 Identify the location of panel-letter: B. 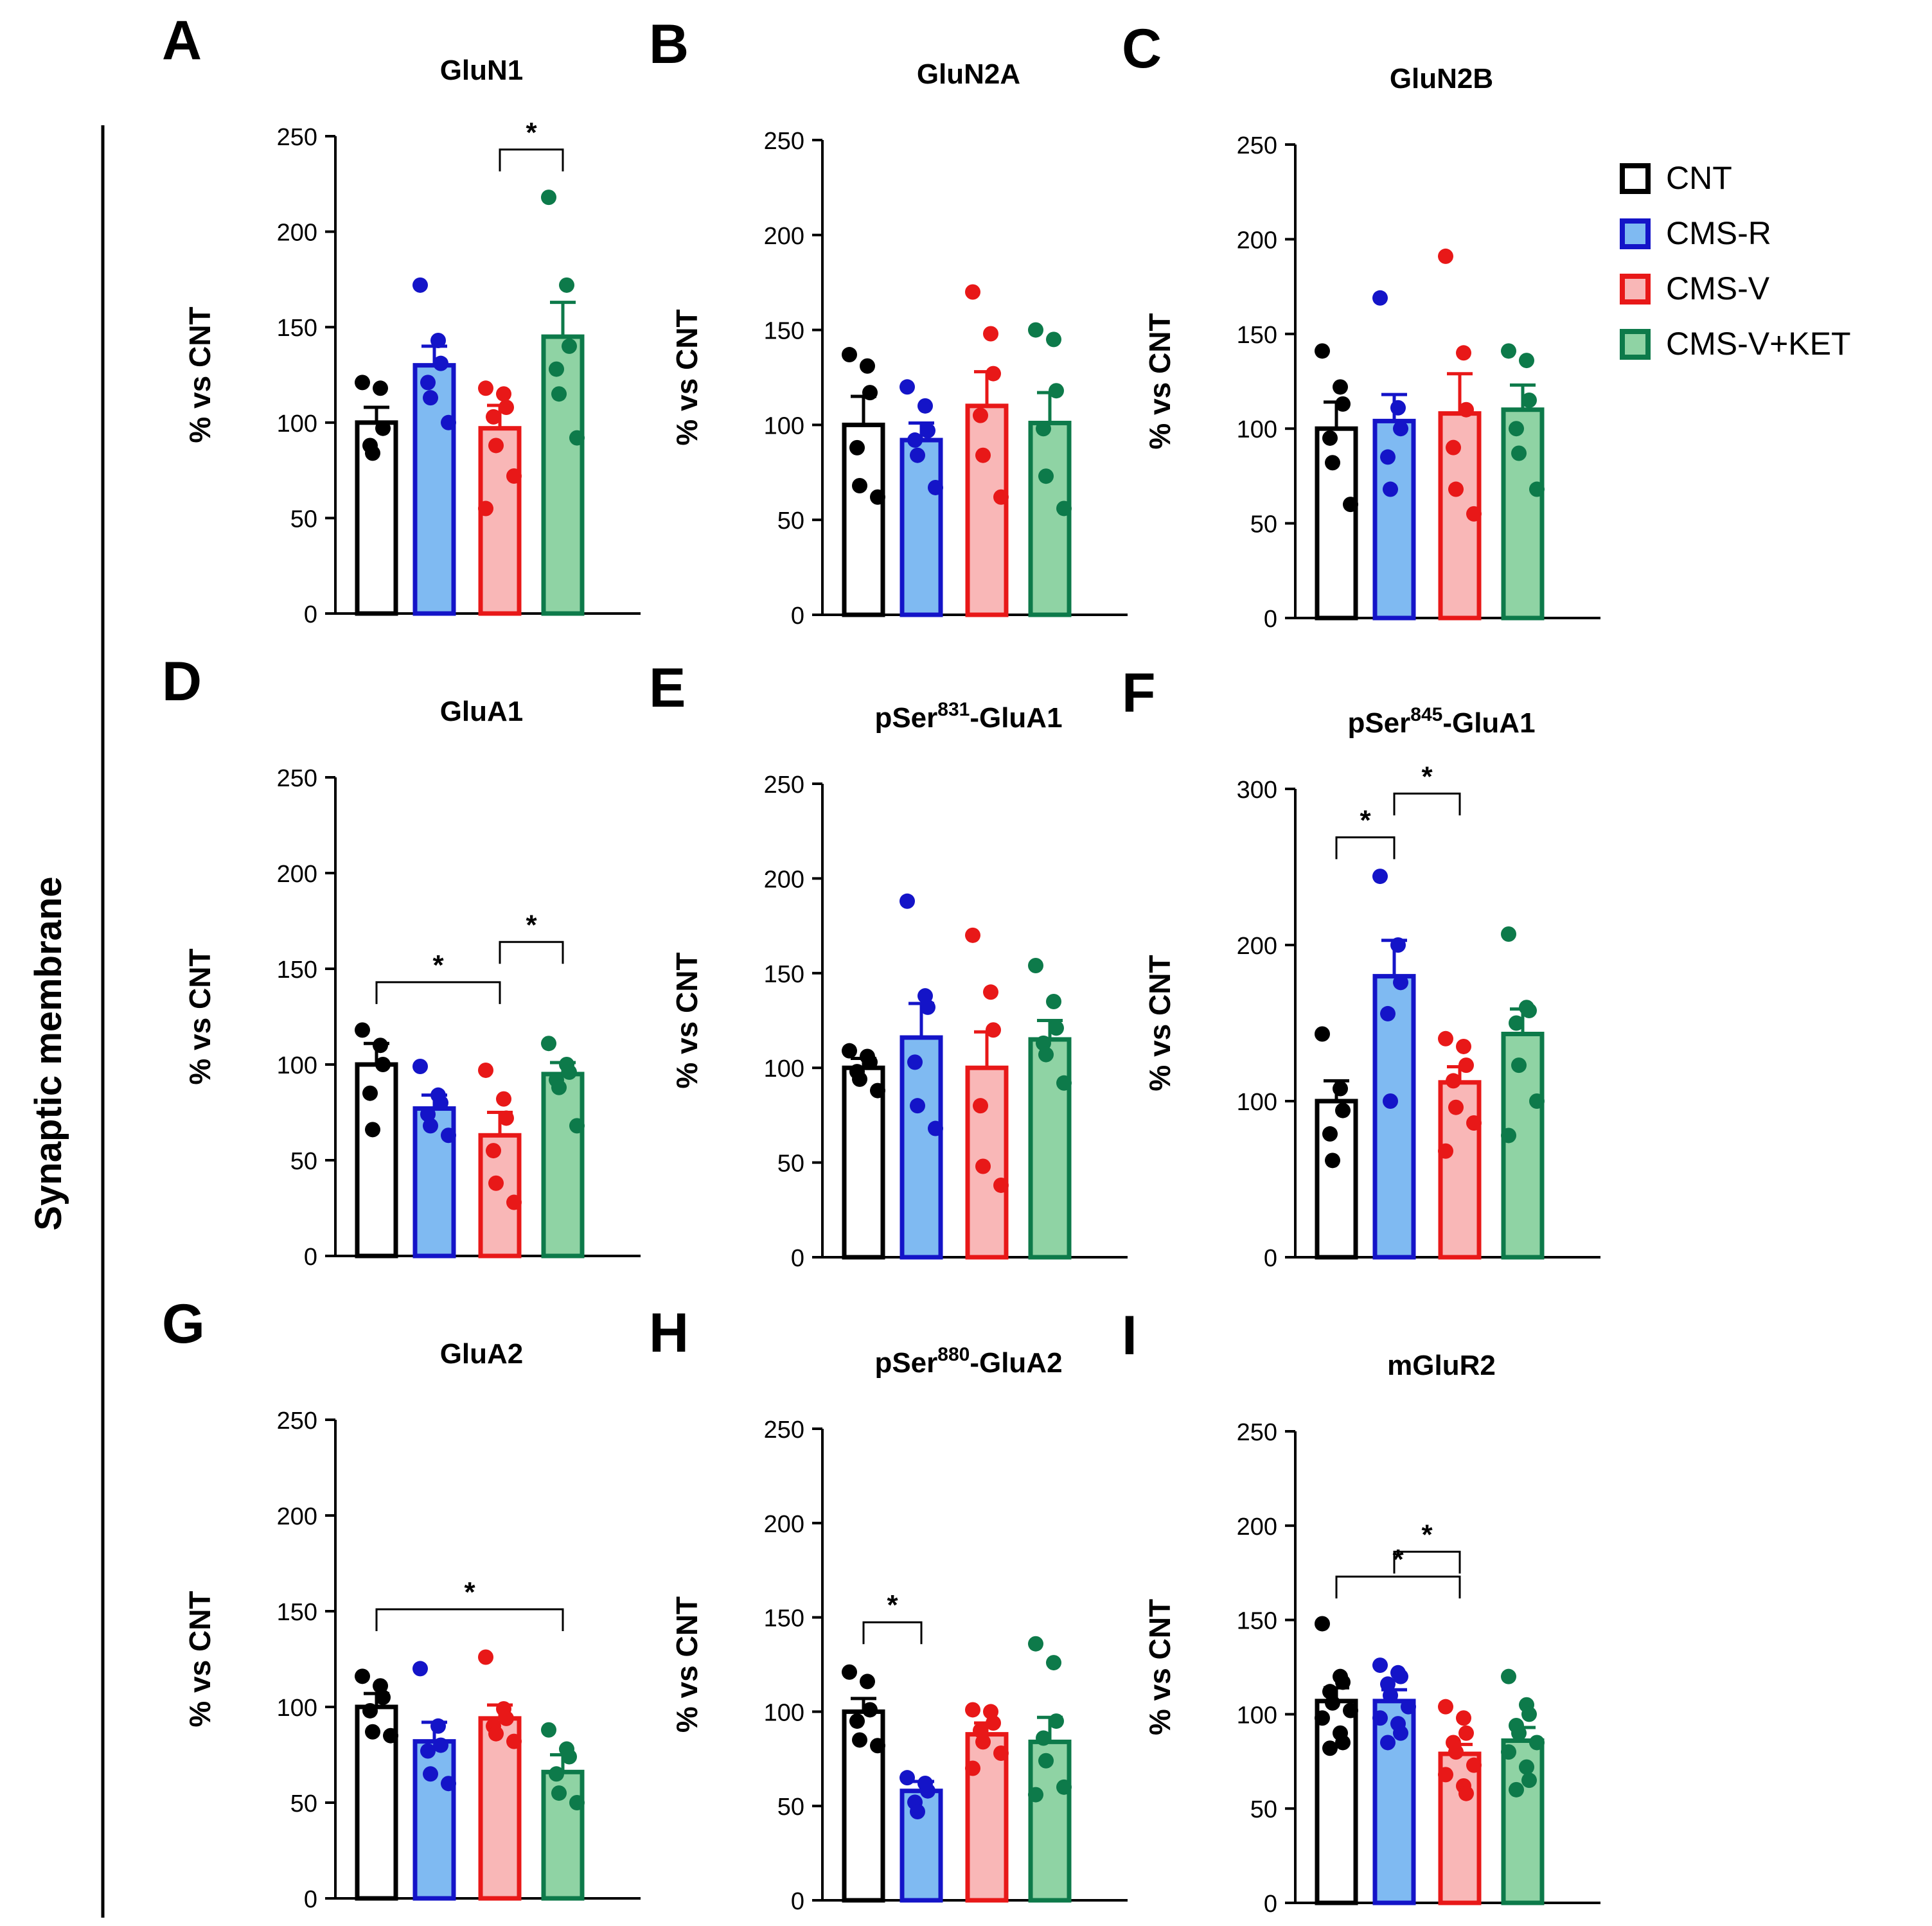
(669, 44).